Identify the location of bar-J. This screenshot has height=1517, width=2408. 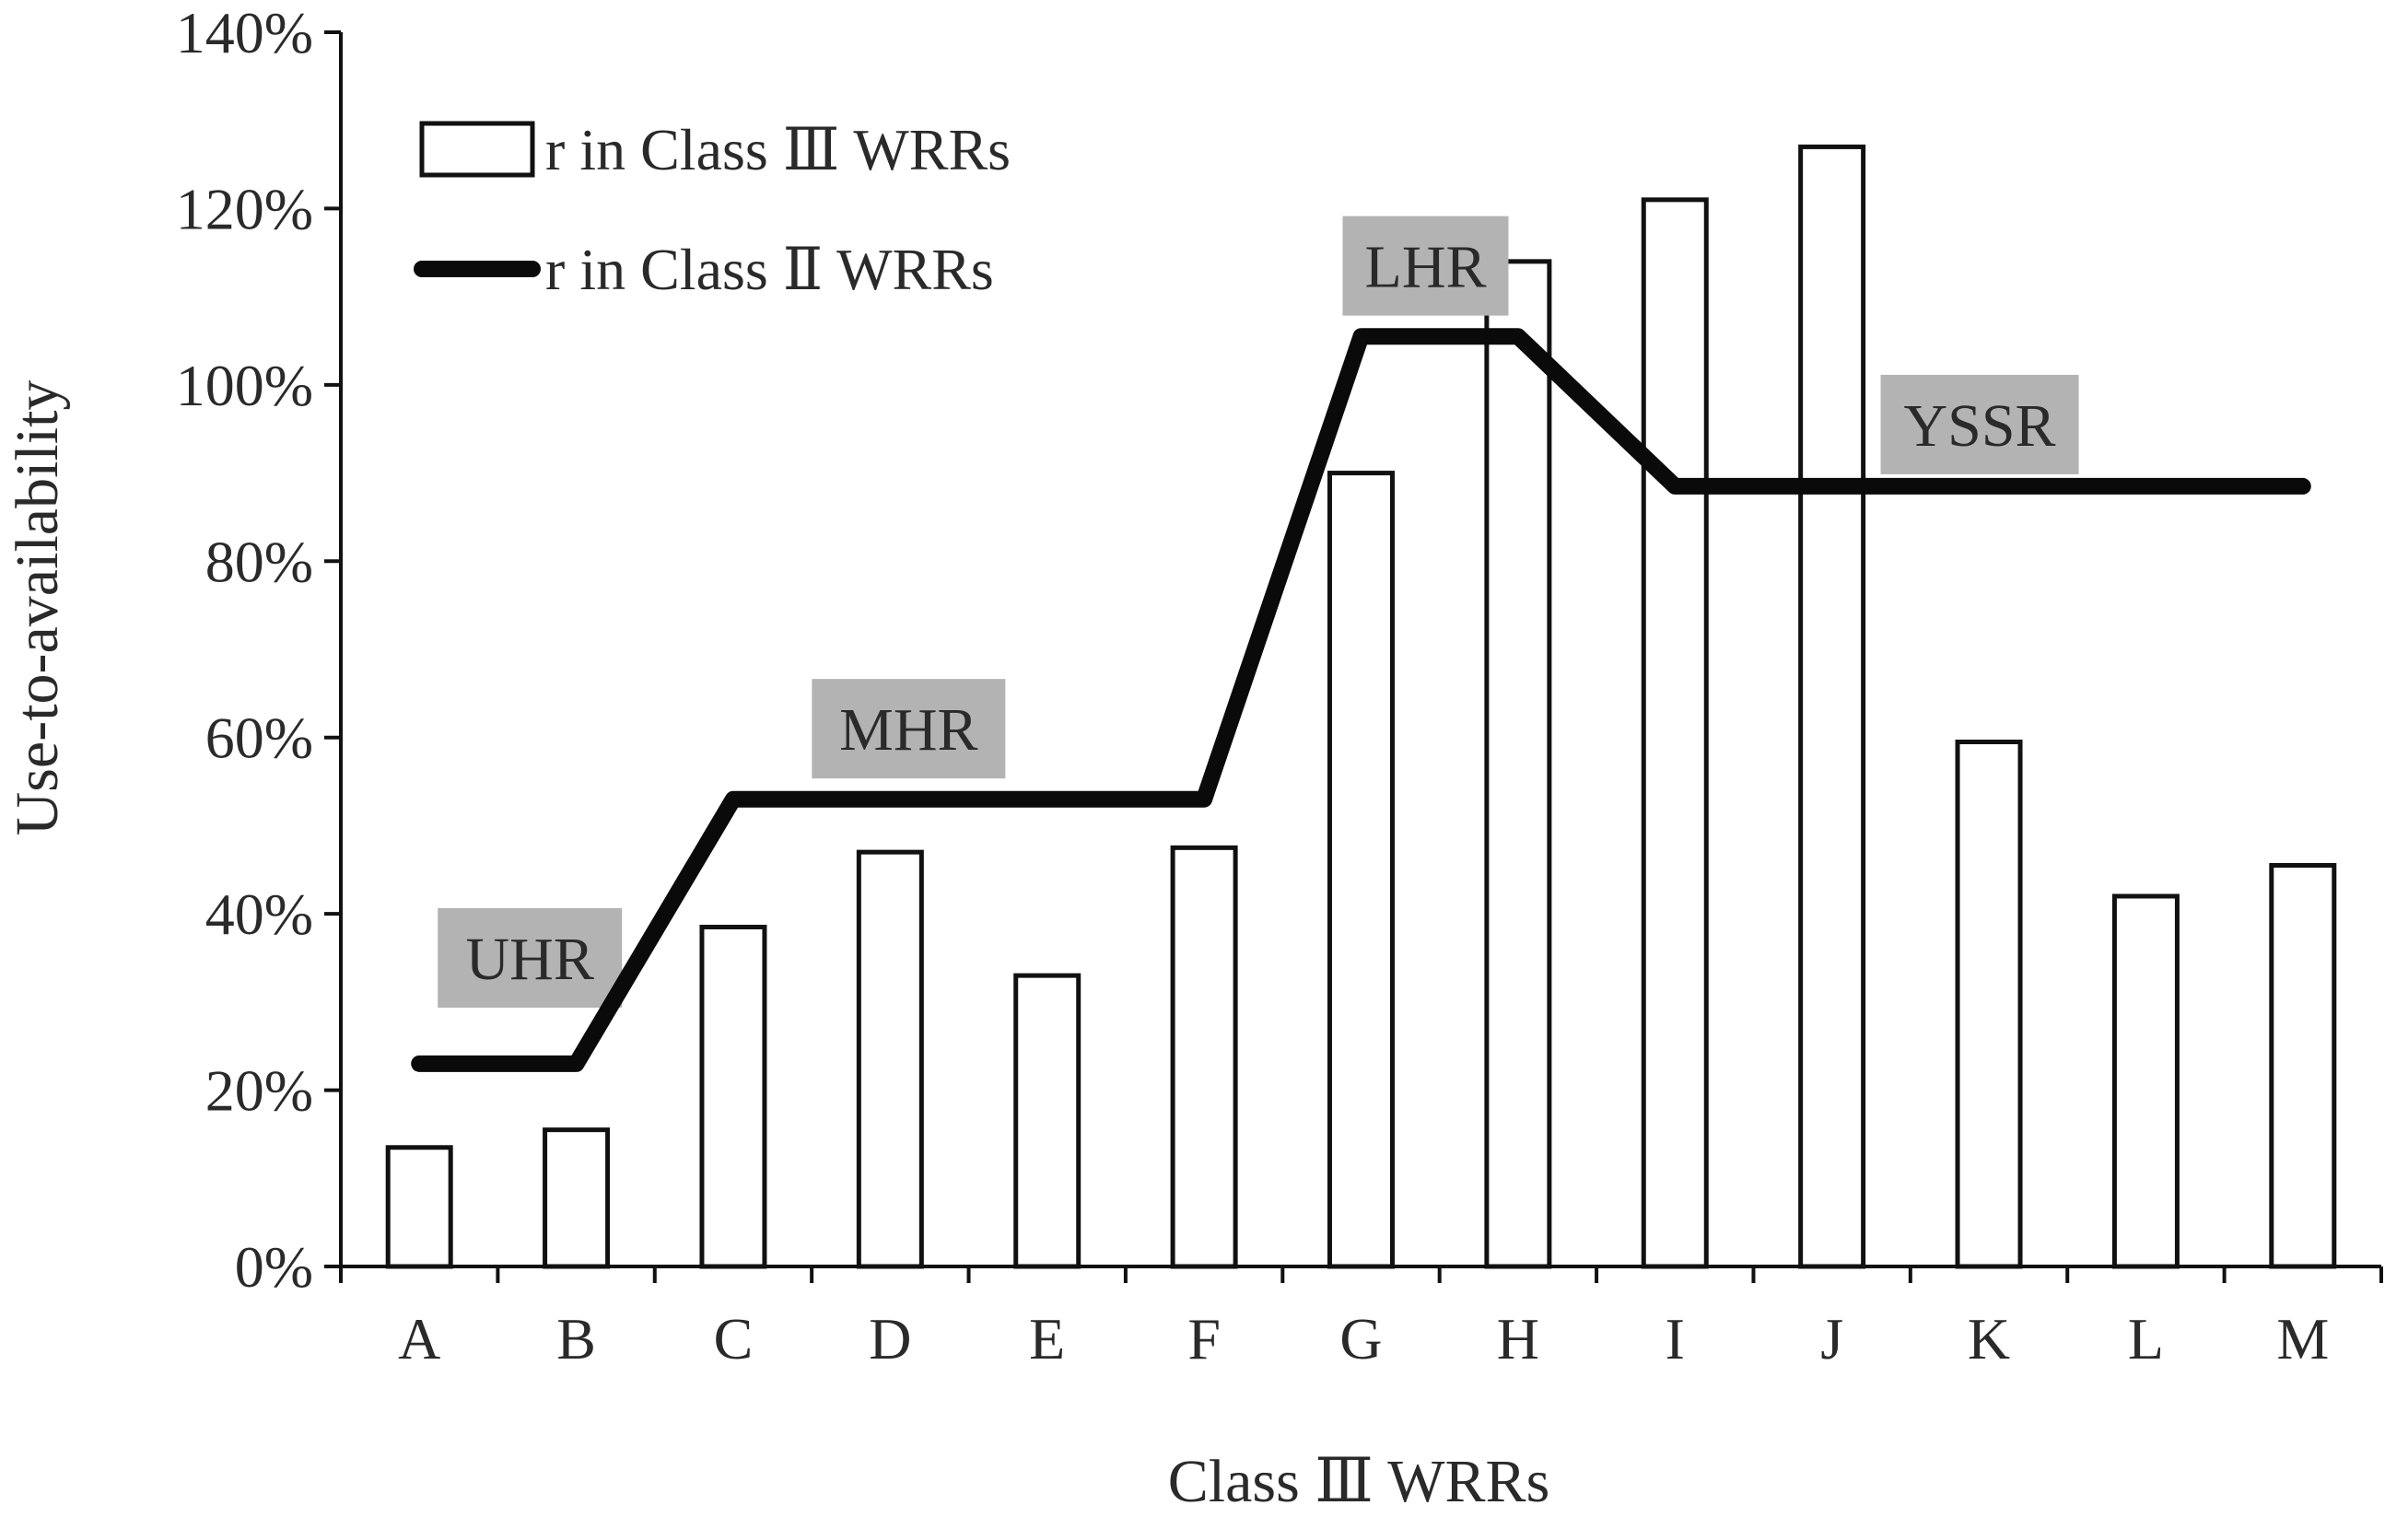
(1832, 707).